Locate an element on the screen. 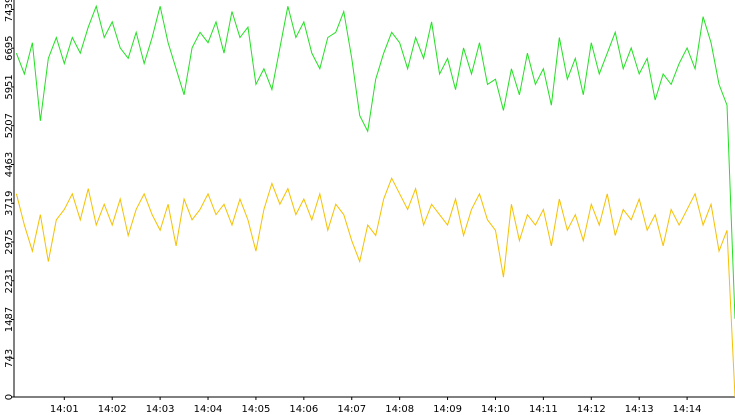  y-tick-label: 5207 is located at coordinates (9, 125).